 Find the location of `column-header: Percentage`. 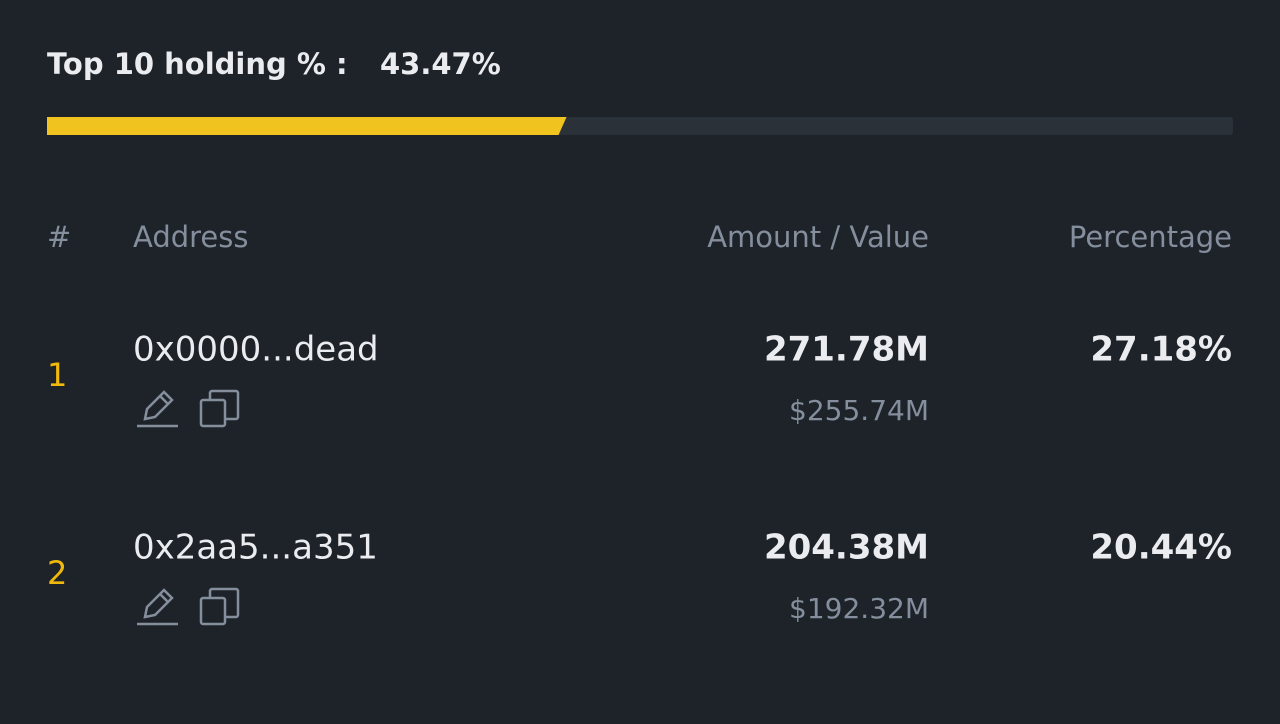

column-header: Percentage is located at coordinates (1150, 237).